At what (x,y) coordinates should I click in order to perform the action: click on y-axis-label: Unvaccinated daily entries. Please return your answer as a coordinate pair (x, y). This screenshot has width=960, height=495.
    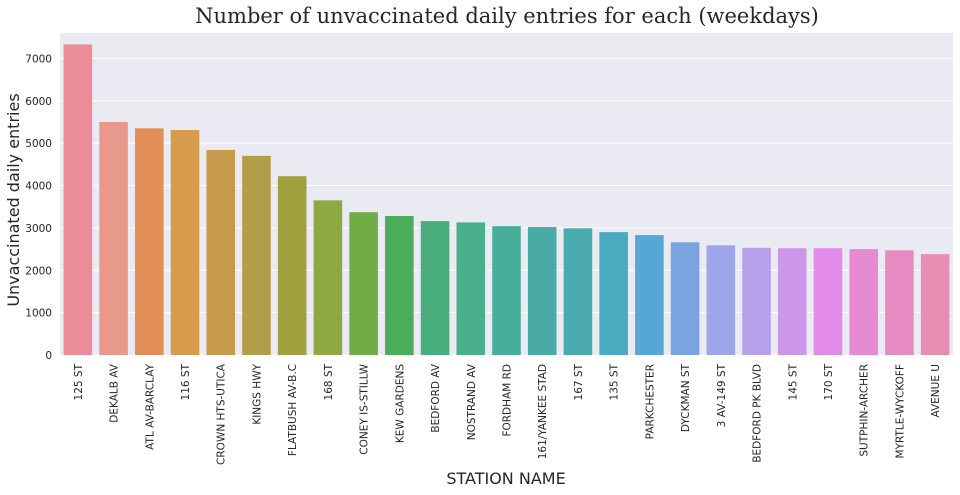
    Looking at the image, I should click on (13, 199).